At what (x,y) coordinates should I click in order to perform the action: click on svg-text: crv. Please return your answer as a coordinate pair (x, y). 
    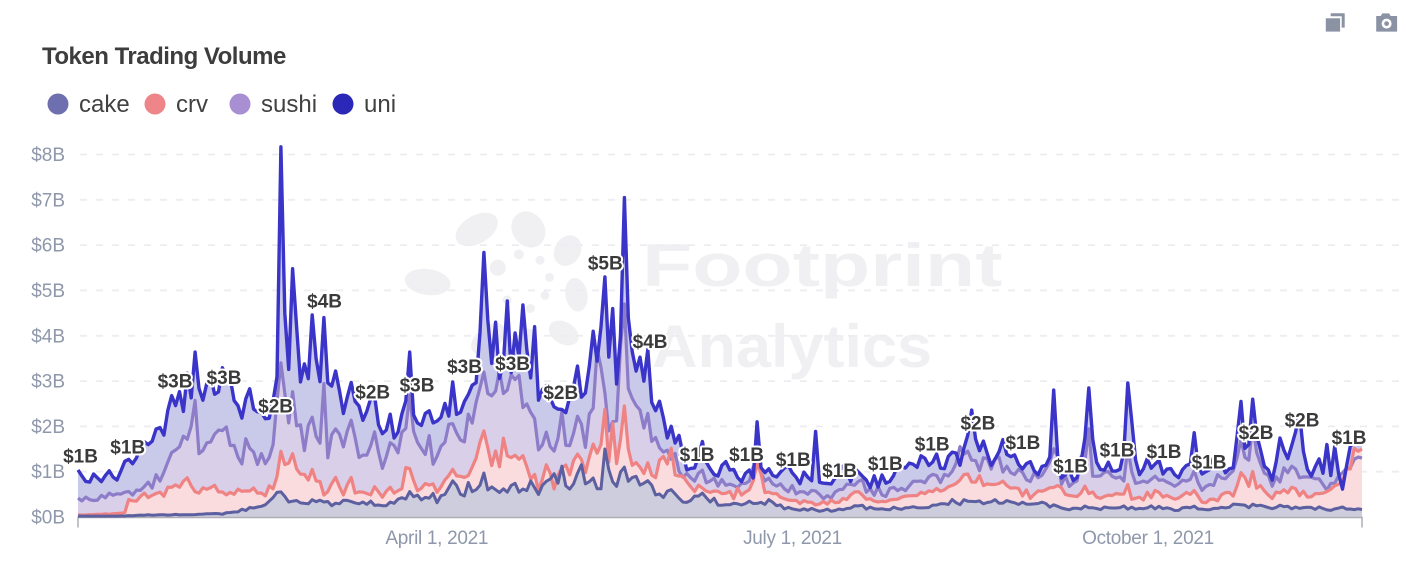
    Looking at the image, I should click on (192, 104).